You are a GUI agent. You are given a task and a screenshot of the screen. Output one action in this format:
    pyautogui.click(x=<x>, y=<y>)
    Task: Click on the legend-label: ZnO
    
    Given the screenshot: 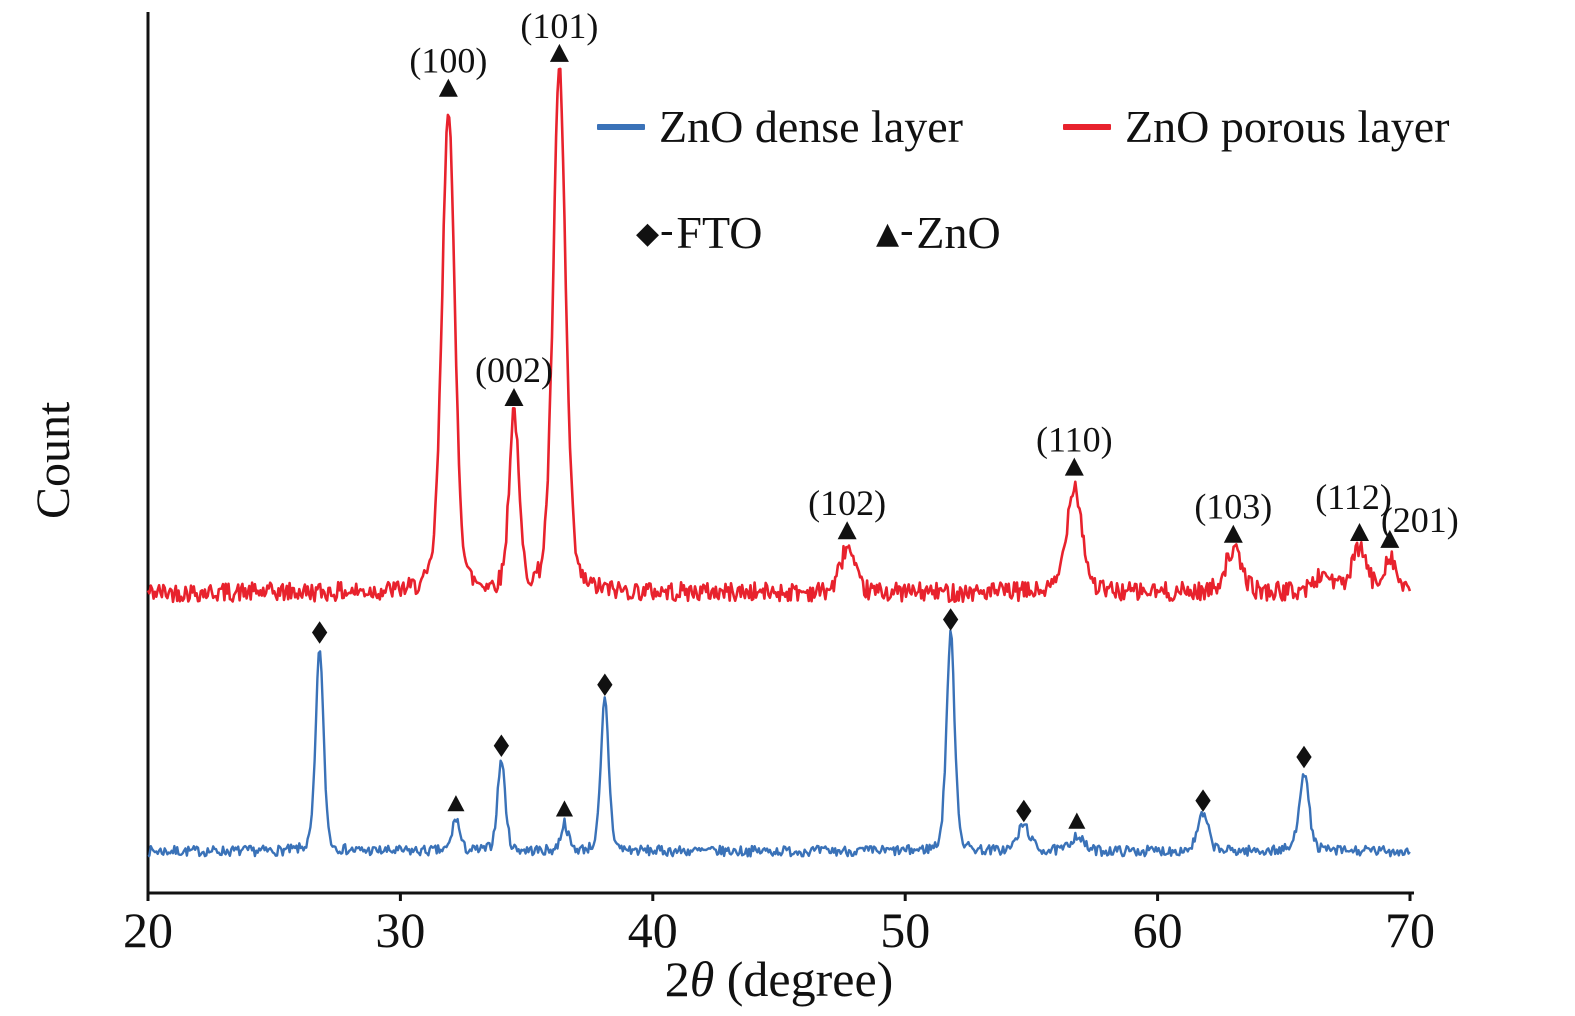 What is the action you would take?
    pyautogui.click(x=958, y=232)
    